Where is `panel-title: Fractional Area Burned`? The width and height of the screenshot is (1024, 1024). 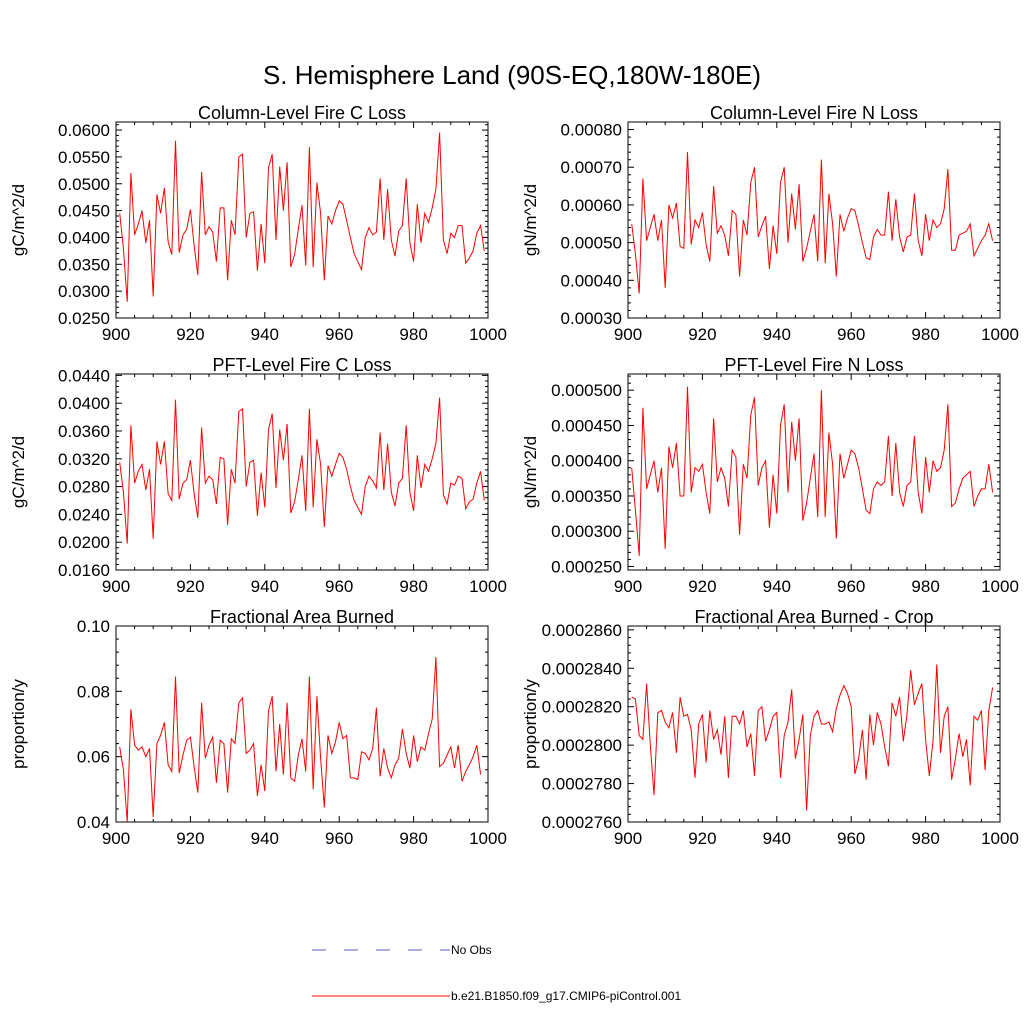
panel-title: Fractional Area Burned is located at coordinates (302, 617).